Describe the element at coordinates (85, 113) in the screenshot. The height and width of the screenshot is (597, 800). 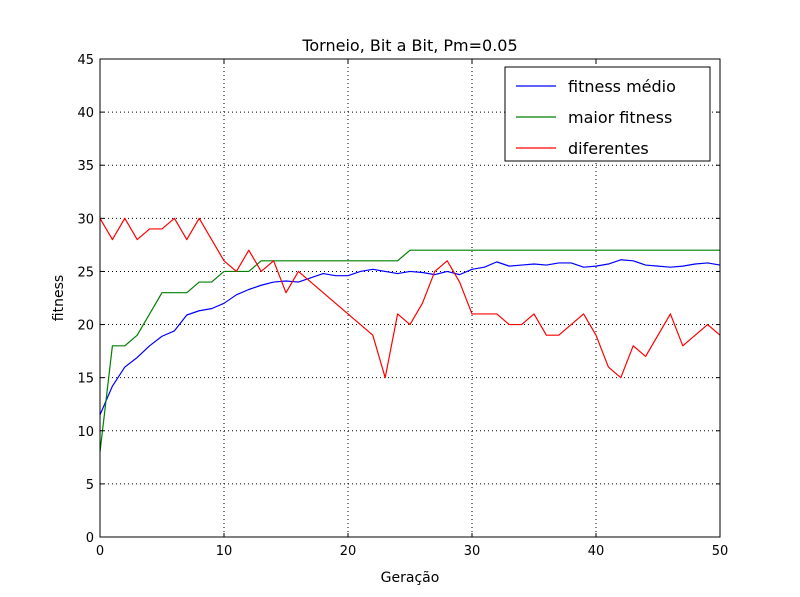
I see `y-tick-label: 40` at that location.